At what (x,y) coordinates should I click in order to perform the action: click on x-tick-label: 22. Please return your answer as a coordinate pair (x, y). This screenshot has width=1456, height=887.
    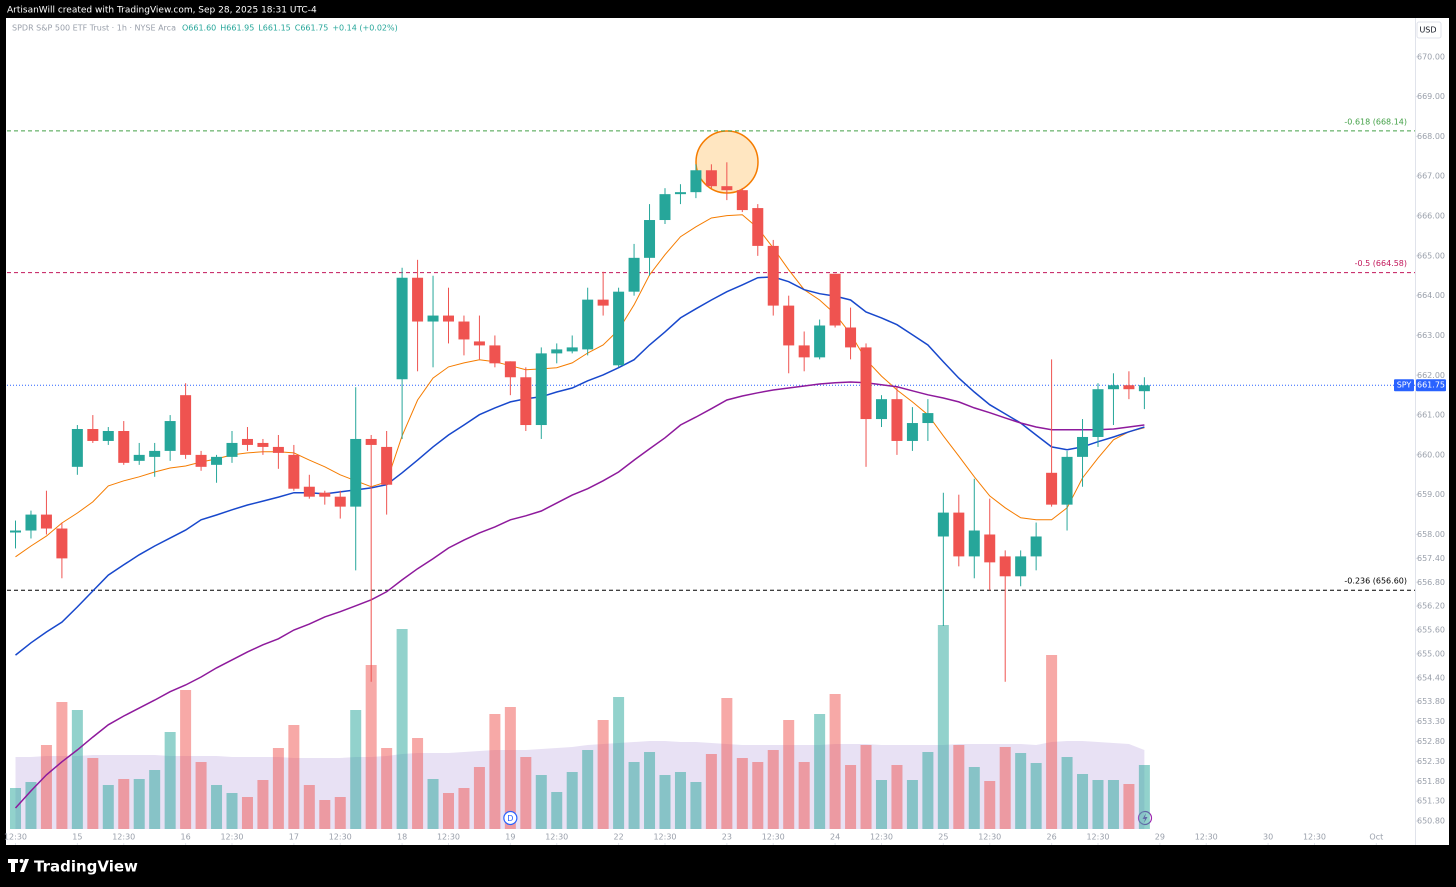
    Looking at the image, I should click on (619, 837).